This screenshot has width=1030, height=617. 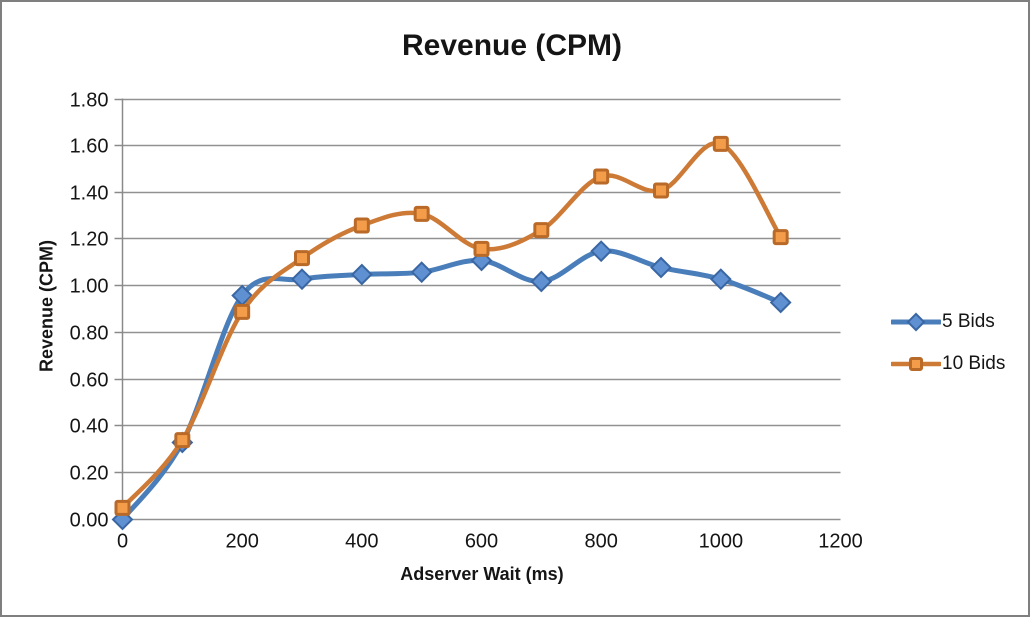 I want to click on x-tick-label: 200, so click(x=241, y=542).